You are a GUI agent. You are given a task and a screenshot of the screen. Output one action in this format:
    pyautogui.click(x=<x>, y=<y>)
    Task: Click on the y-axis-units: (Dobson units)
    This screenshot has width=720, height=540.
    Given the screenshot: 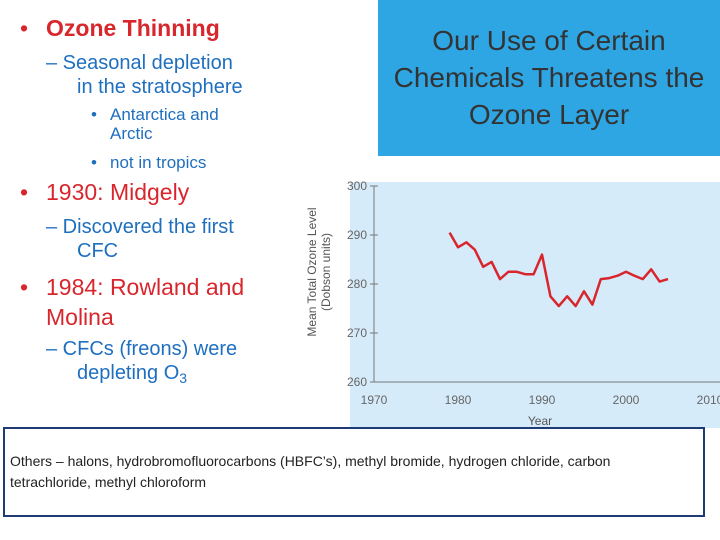 What is the action you would take?
    pyautogui.click(x=326, y=272)
    